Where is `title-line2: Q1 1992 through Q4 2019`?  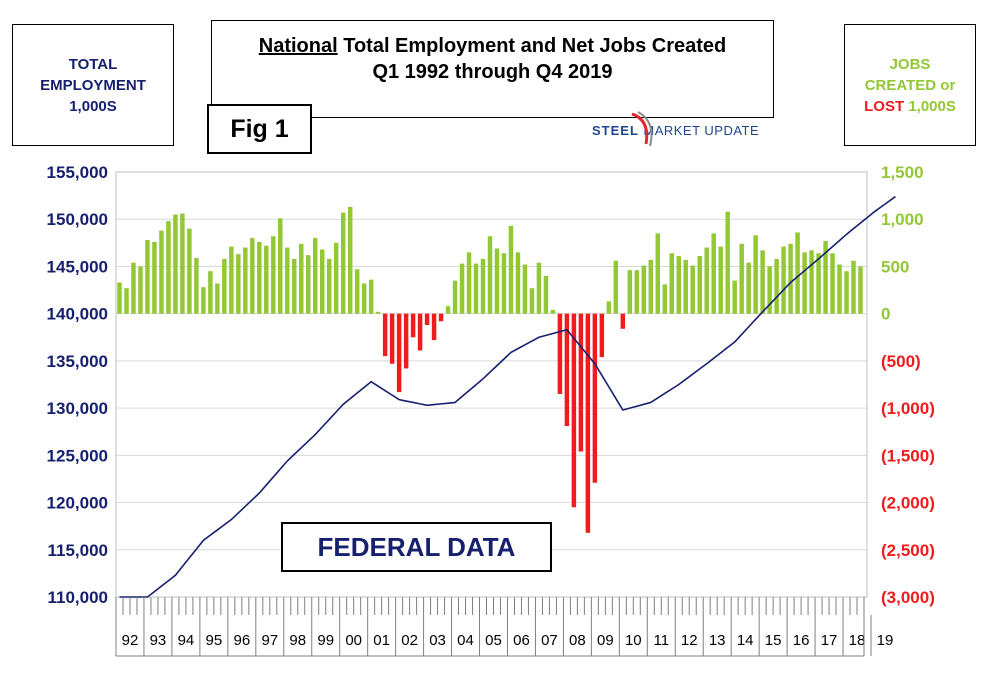 title-line2: Q1 1992 through Q4 2019 is located at coordinates (492, 72).